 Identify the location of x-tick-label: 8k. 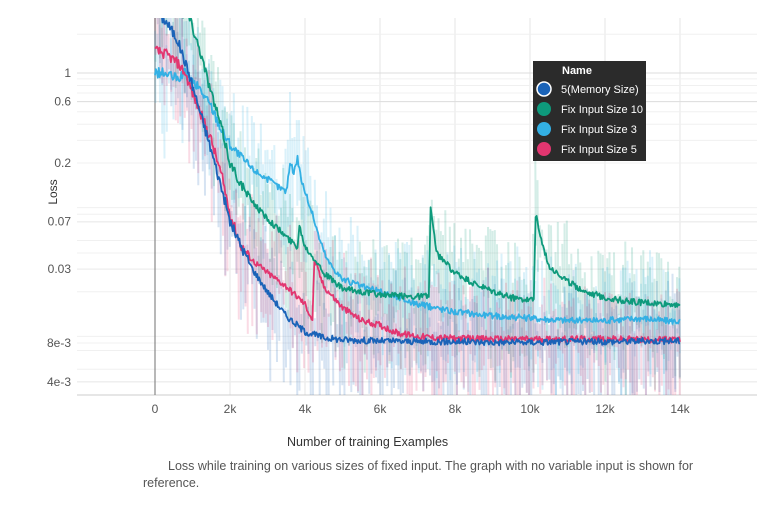
(456, 409).